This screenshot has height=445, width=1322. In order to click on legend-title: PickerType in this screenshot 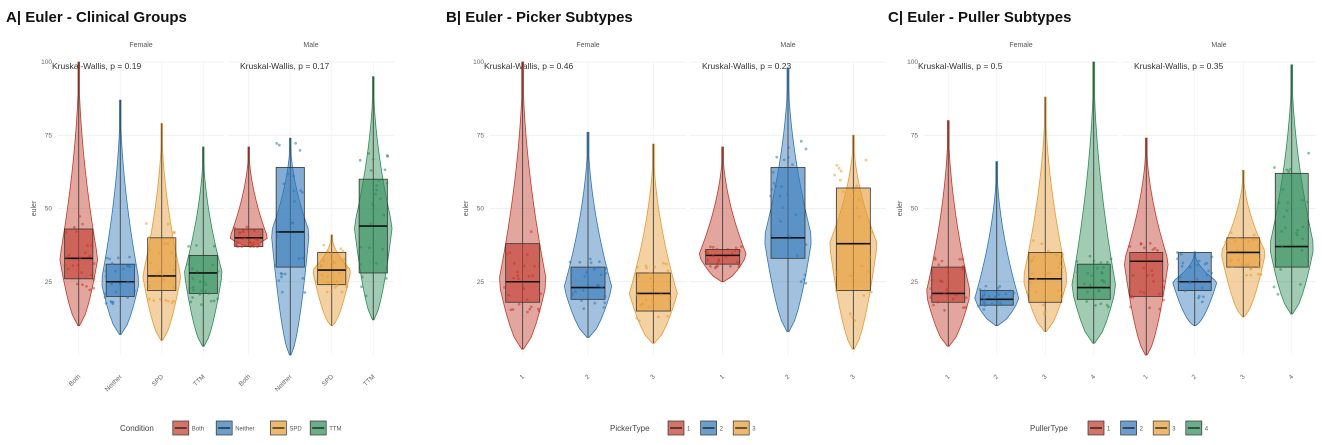, I will do `click(630, 428)`.